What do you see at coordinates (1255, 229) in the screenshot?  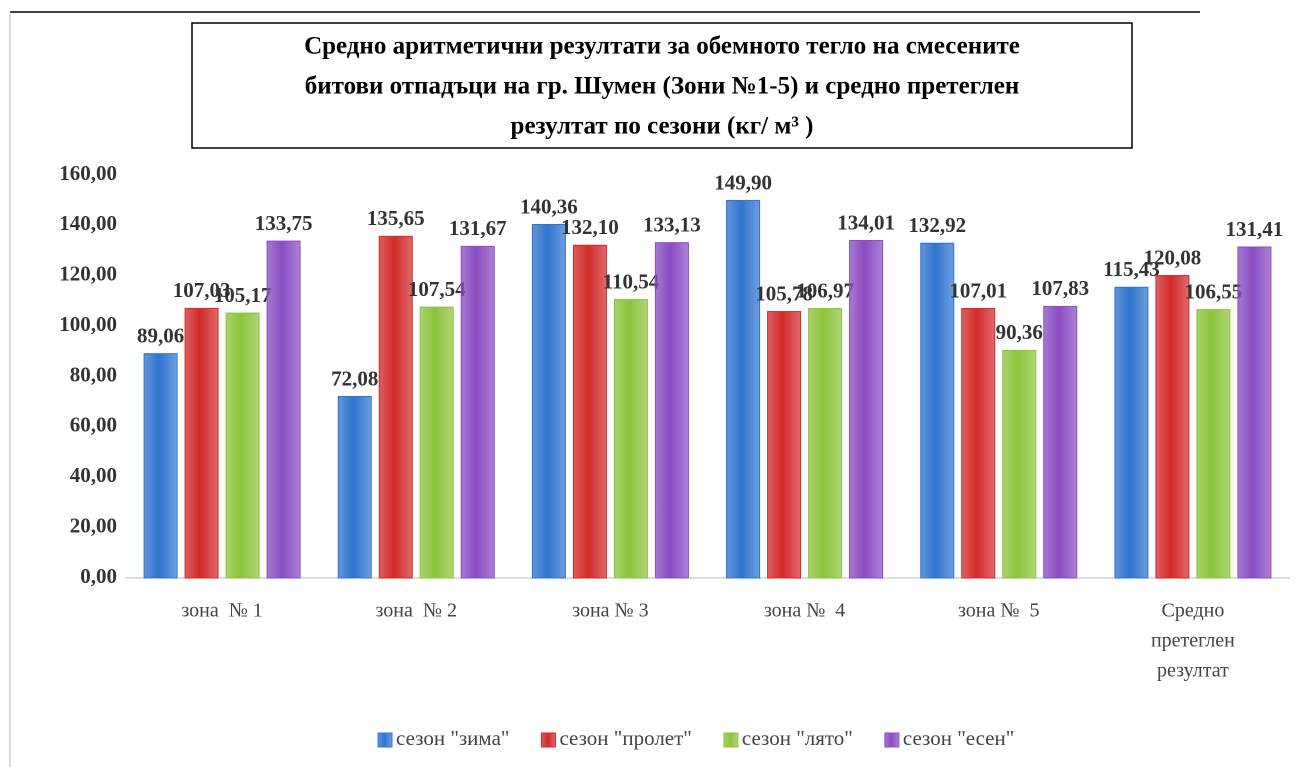 I see `value-label: 131,41` at bounding box center [1255, 229].